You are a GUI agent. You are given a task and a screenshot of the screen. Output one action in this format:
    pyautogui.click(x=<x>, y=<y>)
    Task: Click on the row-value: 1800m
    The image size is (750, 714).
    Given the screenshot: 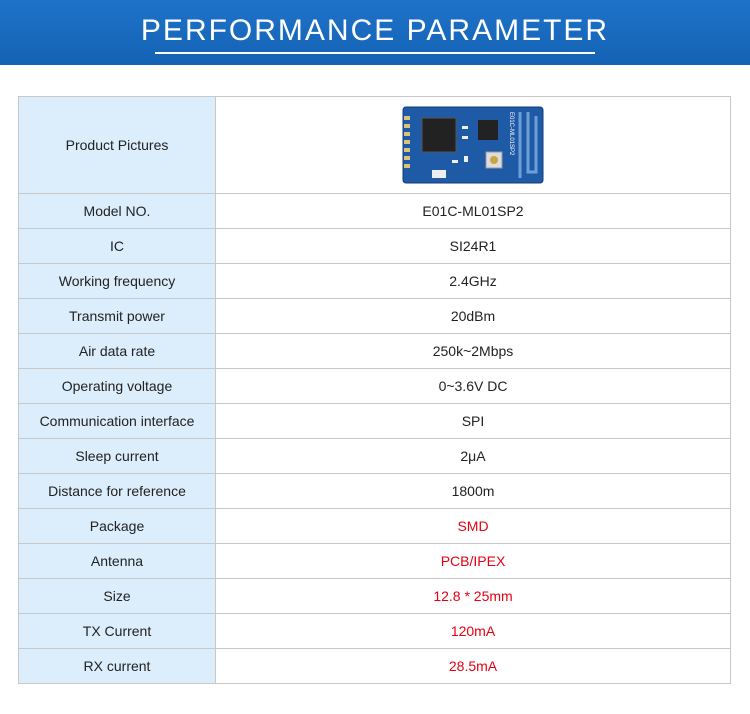 What is the action you would take?
    pyautogui.click(x=473, y=491)
    